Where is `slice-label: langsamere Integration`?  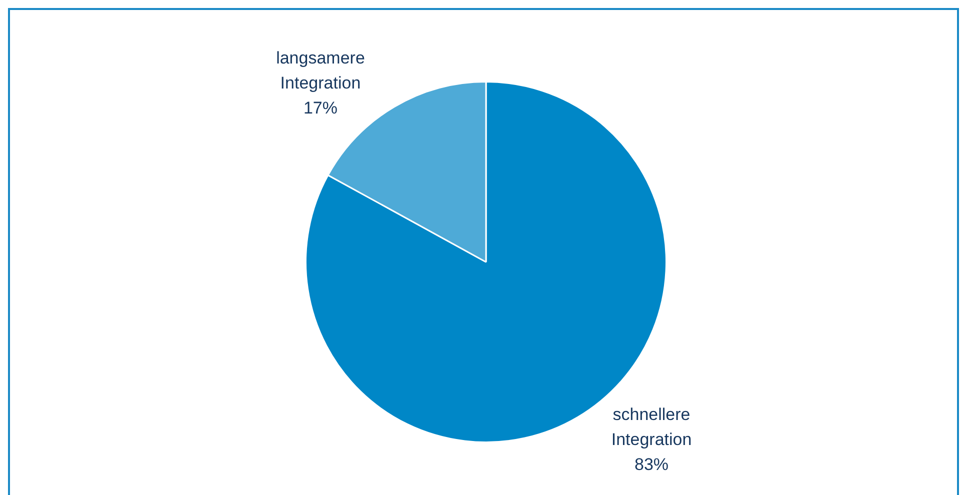 slice-label: langsamere Integration is located at coordinates (320, 70).